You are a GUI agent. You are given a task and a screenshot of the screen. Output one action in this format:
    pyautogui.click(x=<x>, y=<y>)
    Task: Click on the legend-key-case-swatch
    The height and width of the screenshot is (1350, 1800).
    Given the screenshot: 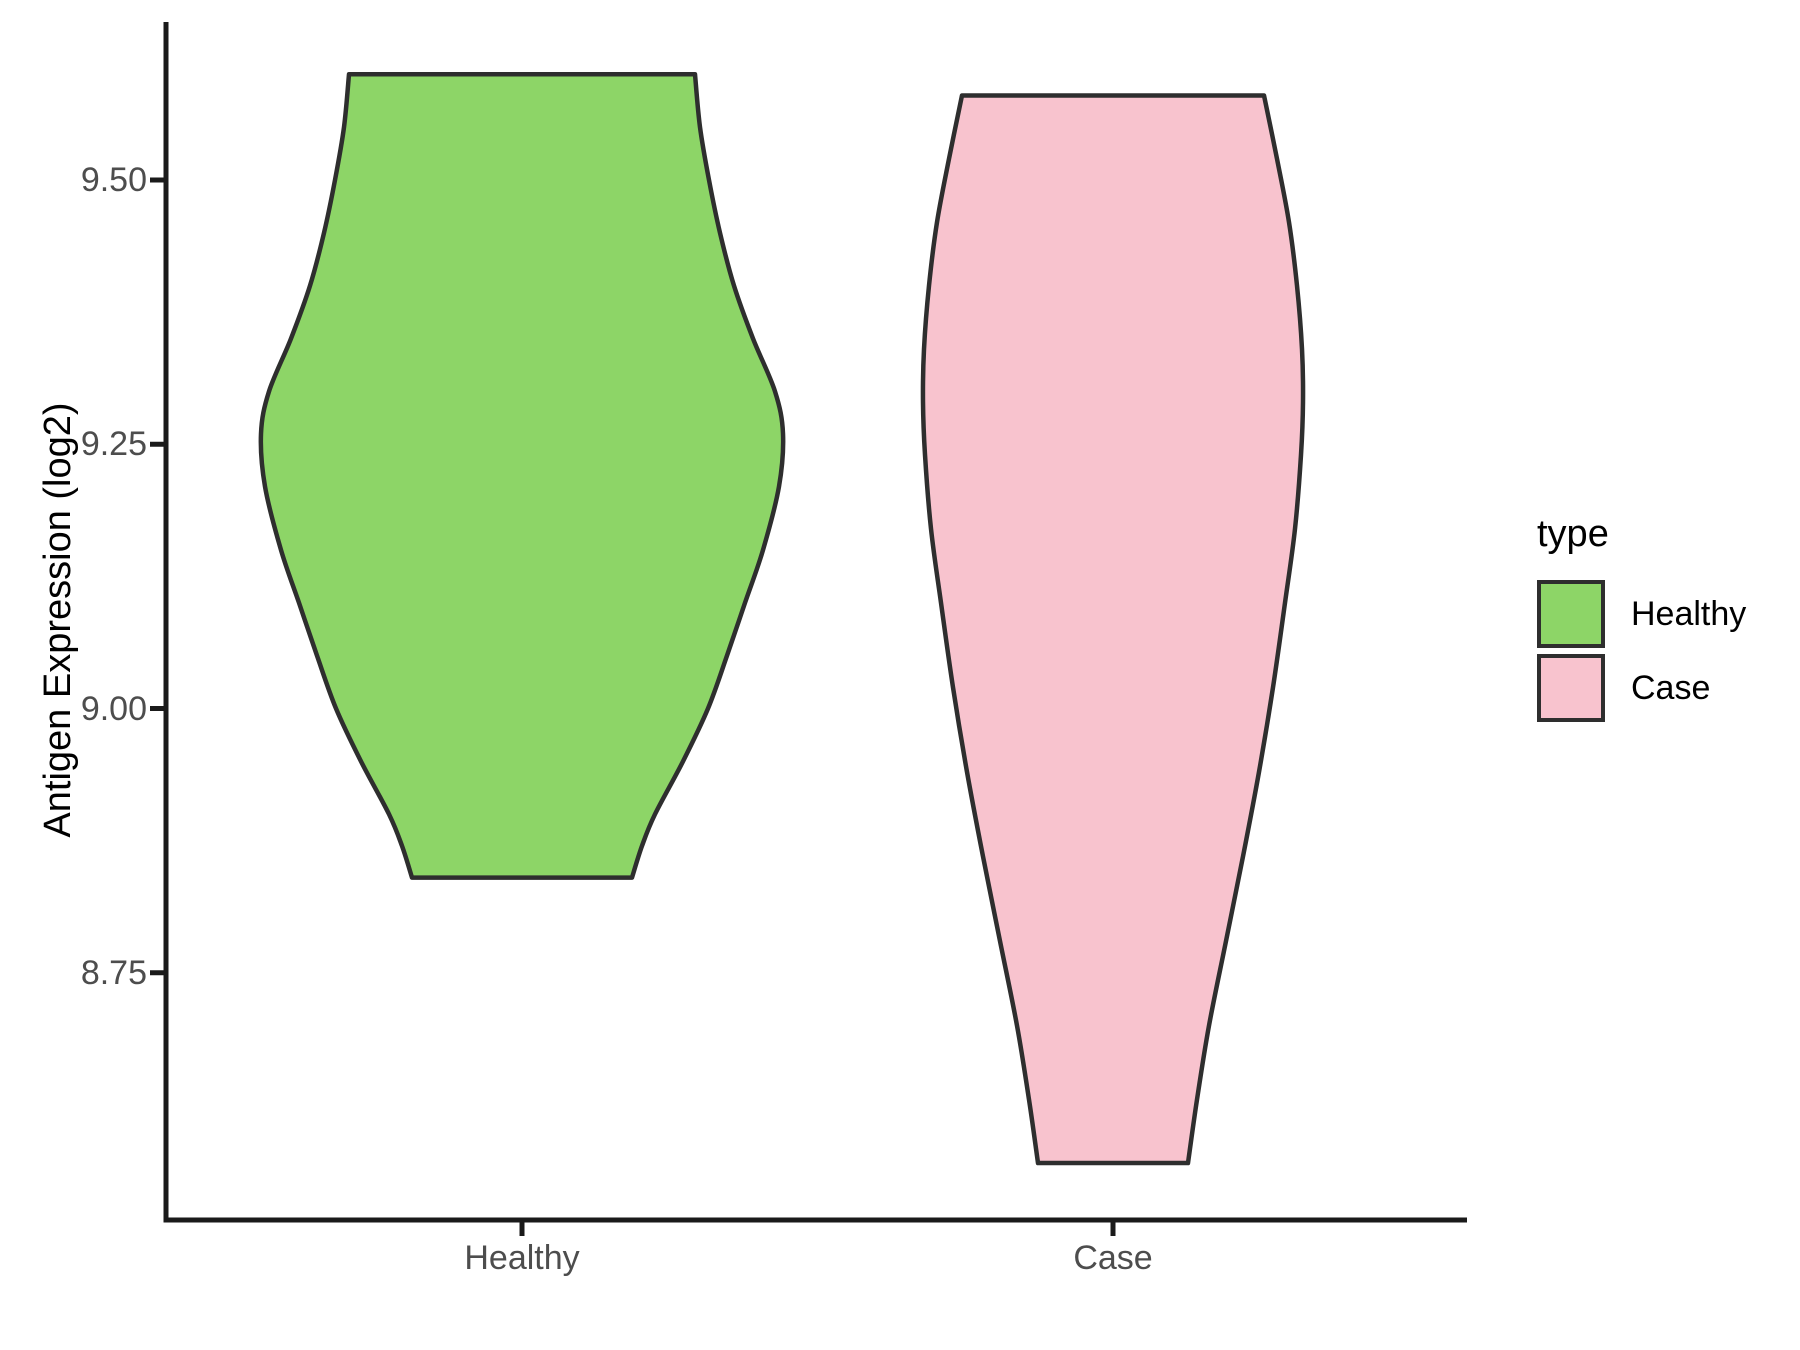 What is the action you would take?
    pyautogui.click(x=1571, y=688)
    